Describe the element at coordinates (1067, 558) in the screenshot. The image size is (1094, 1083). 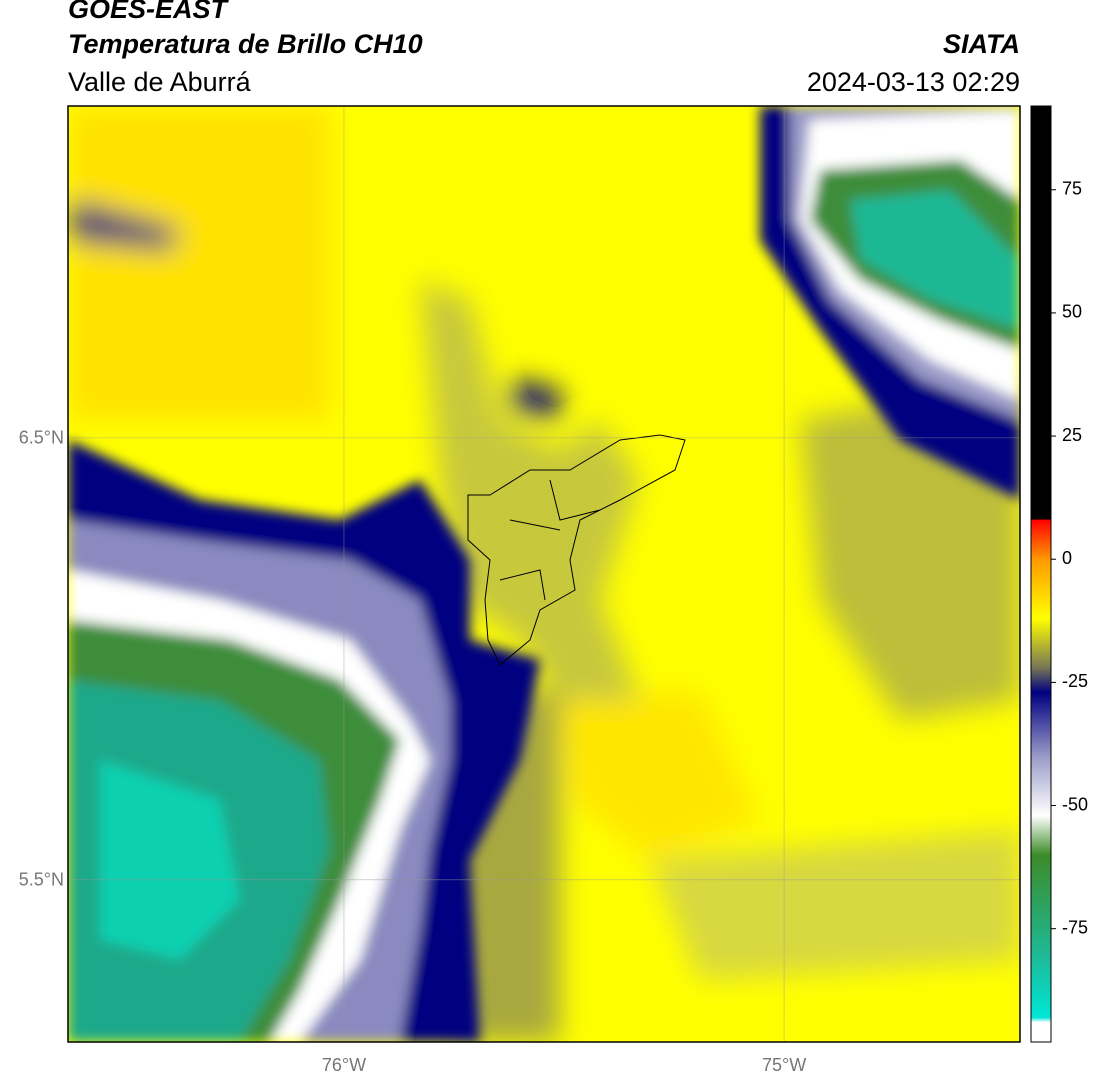
I see `colorbar-tick-label: 0` at that location.